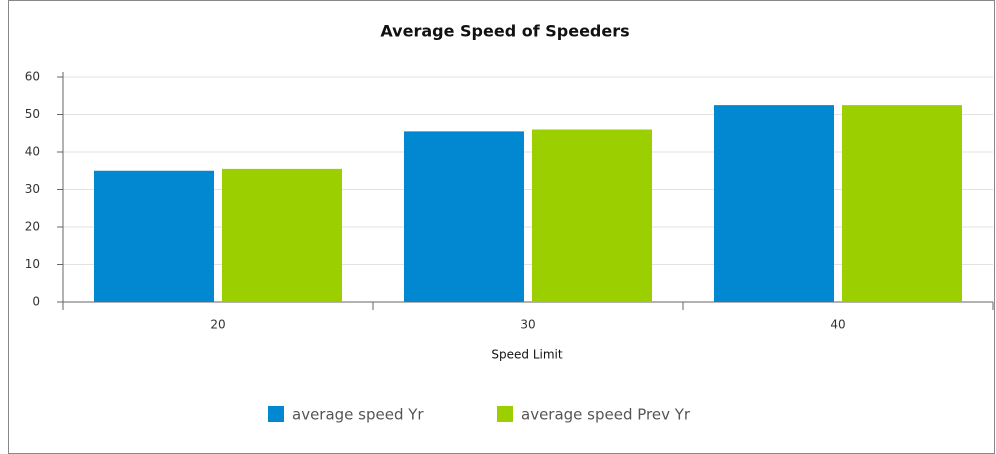 This screenshot has width=996, height=454. I want to click on x-tick-label: 20, so click(217, 325).